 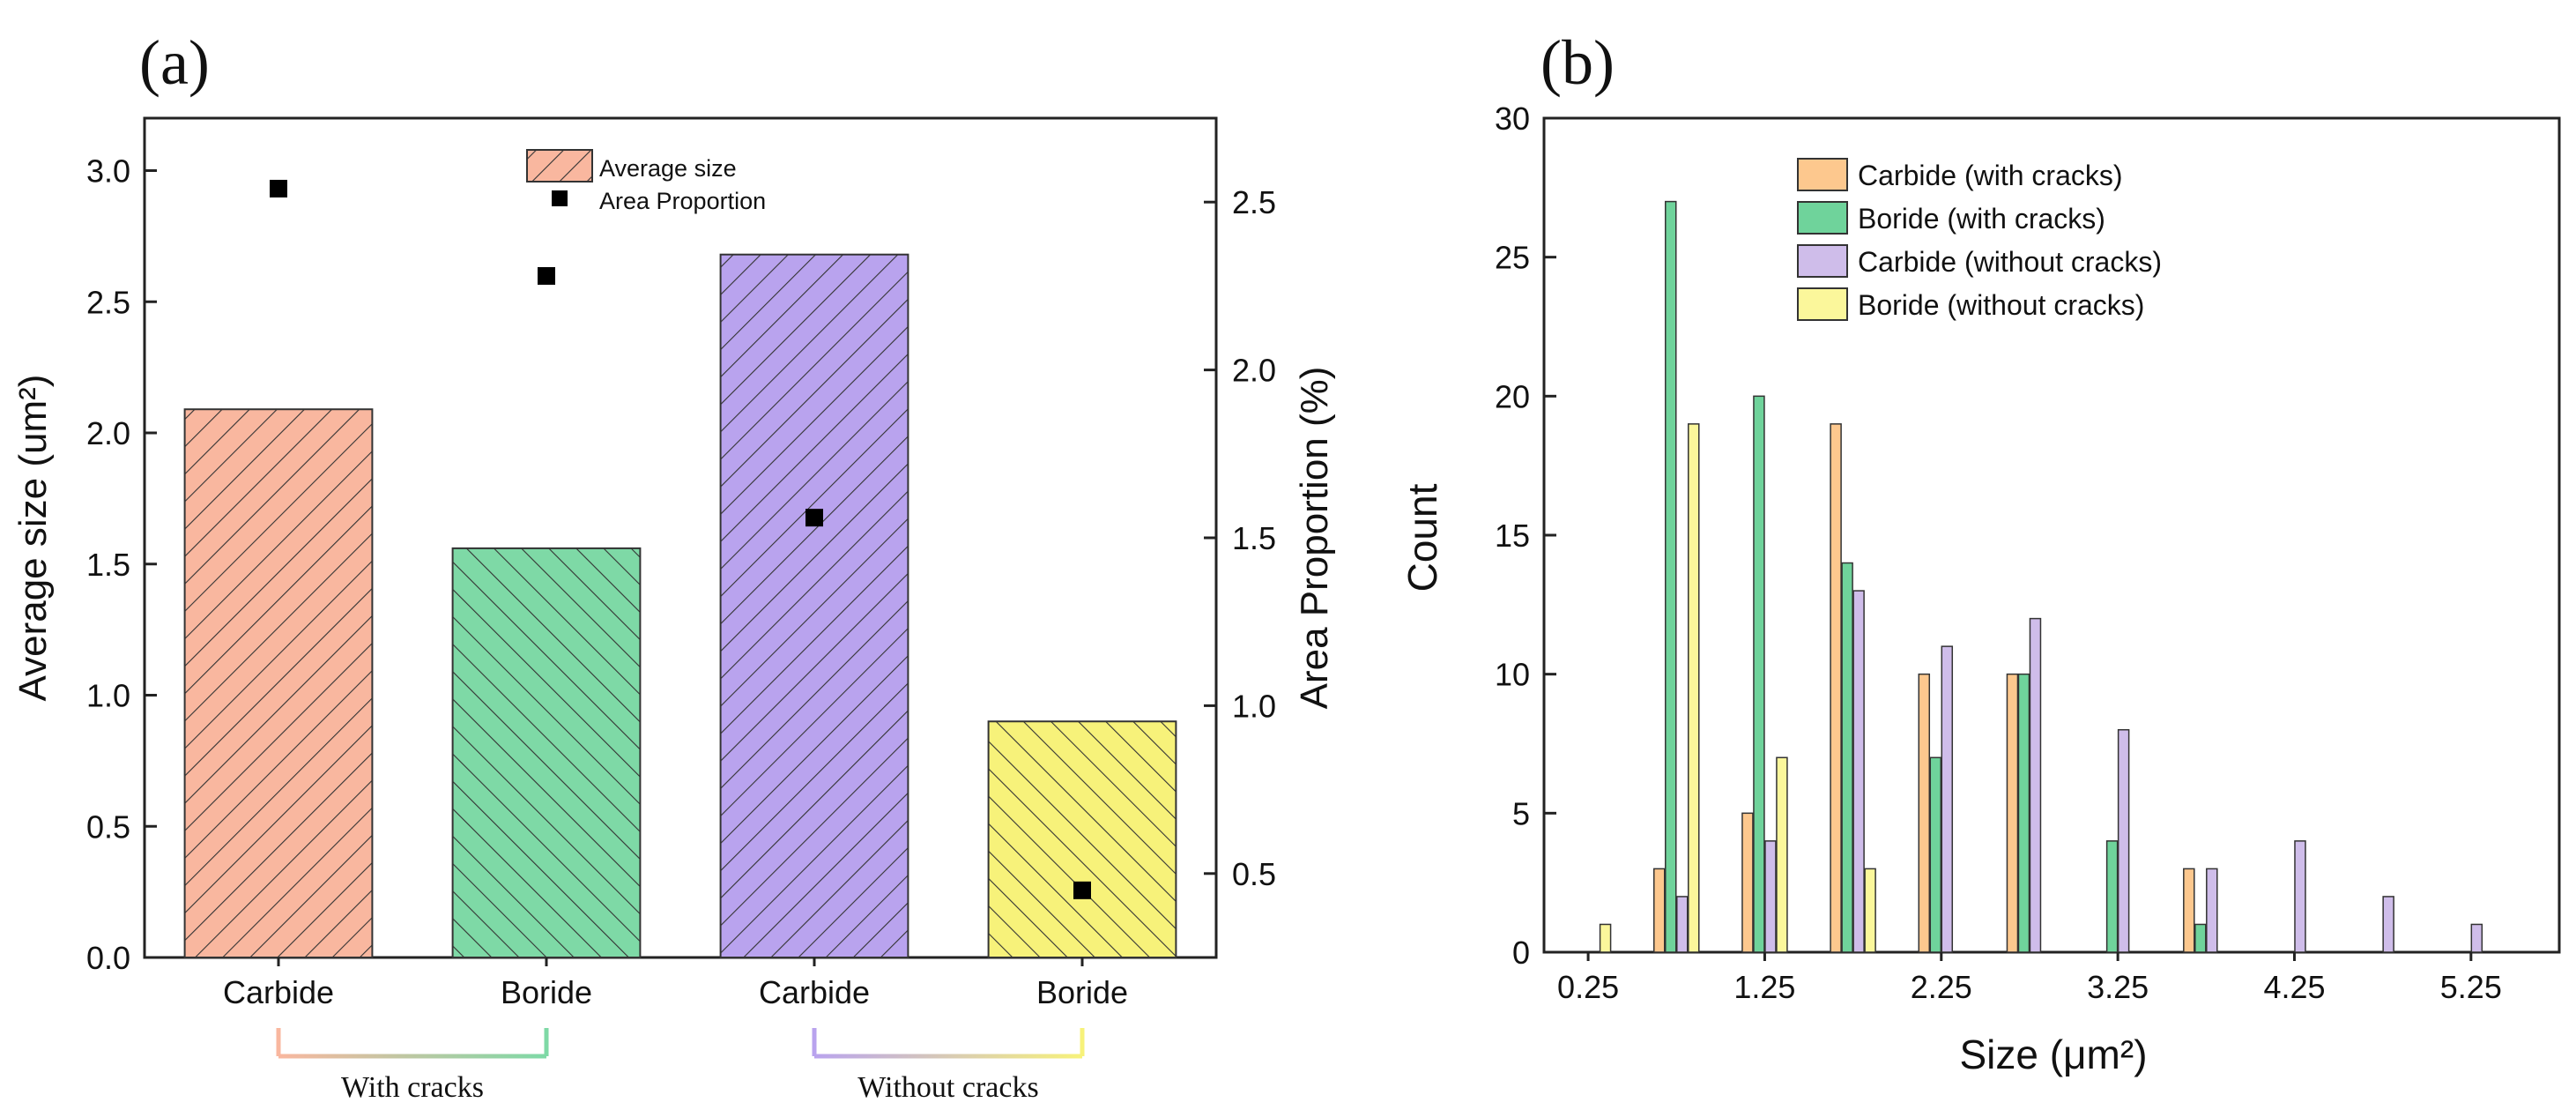 What do you see at coordinates (2200, 938) in the screenshot?
I see `bar-boride-with-cracks-3.75` at bounding box center [2200, 938].